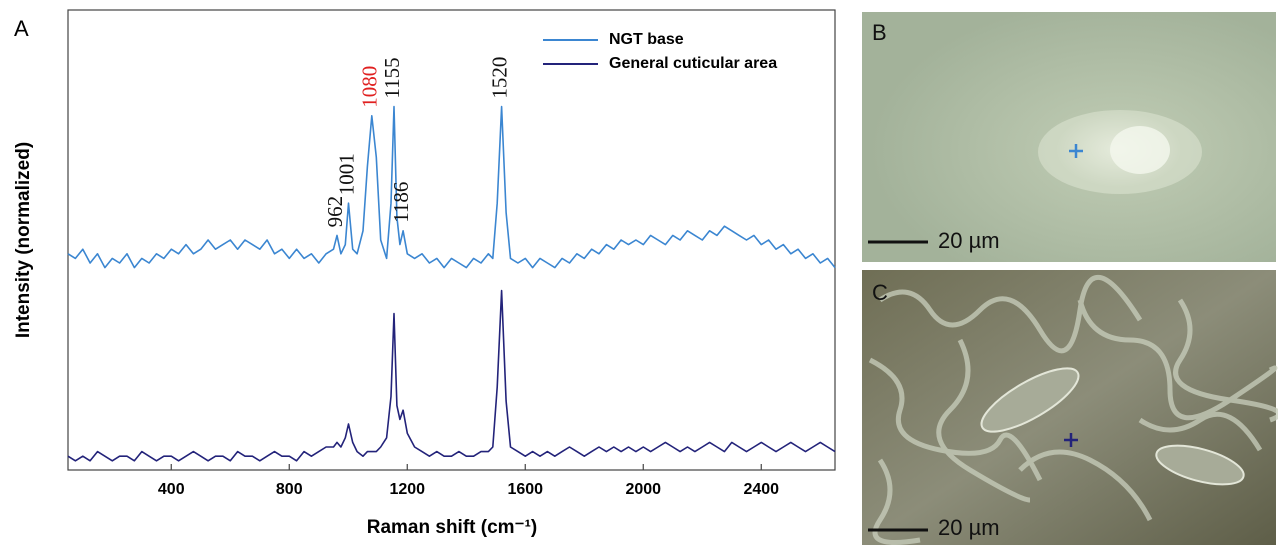 Image resolution: width=1278 pixels, height=550 pixels. I want to click on peak-label: 1080, so click(370, 87).